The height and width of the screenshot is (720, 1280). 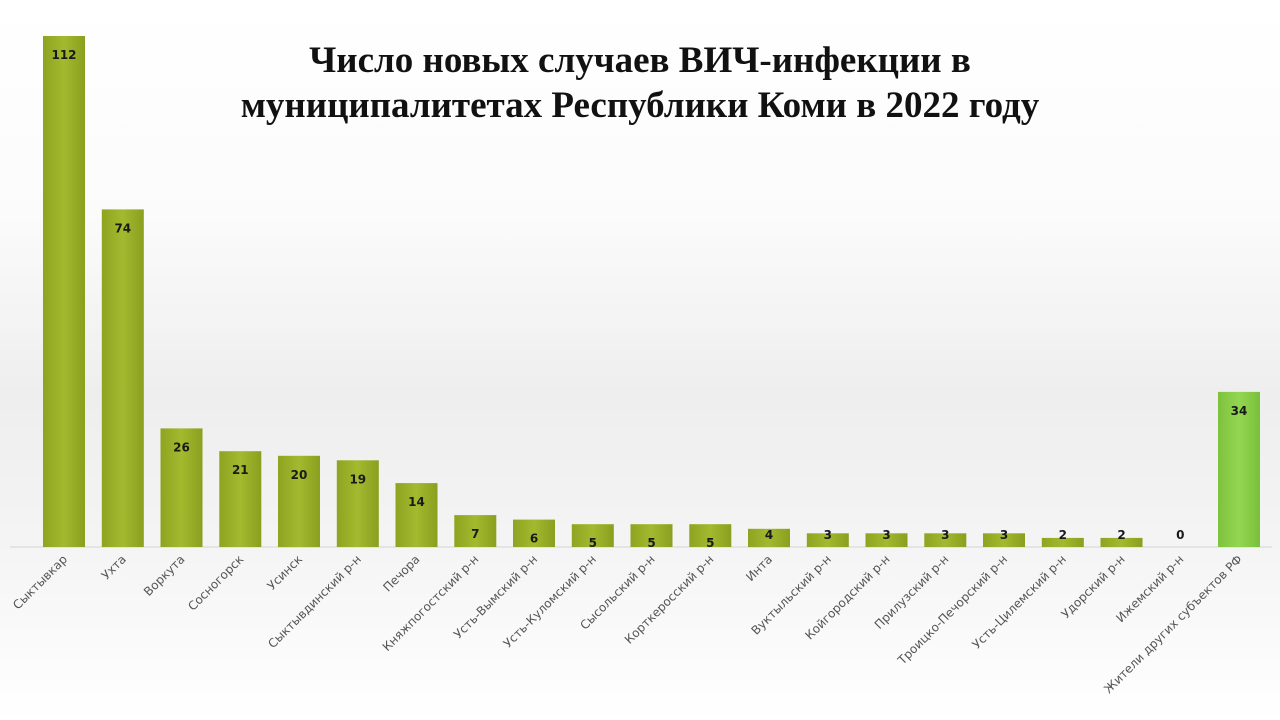 I want to click on category-label: Троицко-Печорский р-н, so click(x=952, y=610).